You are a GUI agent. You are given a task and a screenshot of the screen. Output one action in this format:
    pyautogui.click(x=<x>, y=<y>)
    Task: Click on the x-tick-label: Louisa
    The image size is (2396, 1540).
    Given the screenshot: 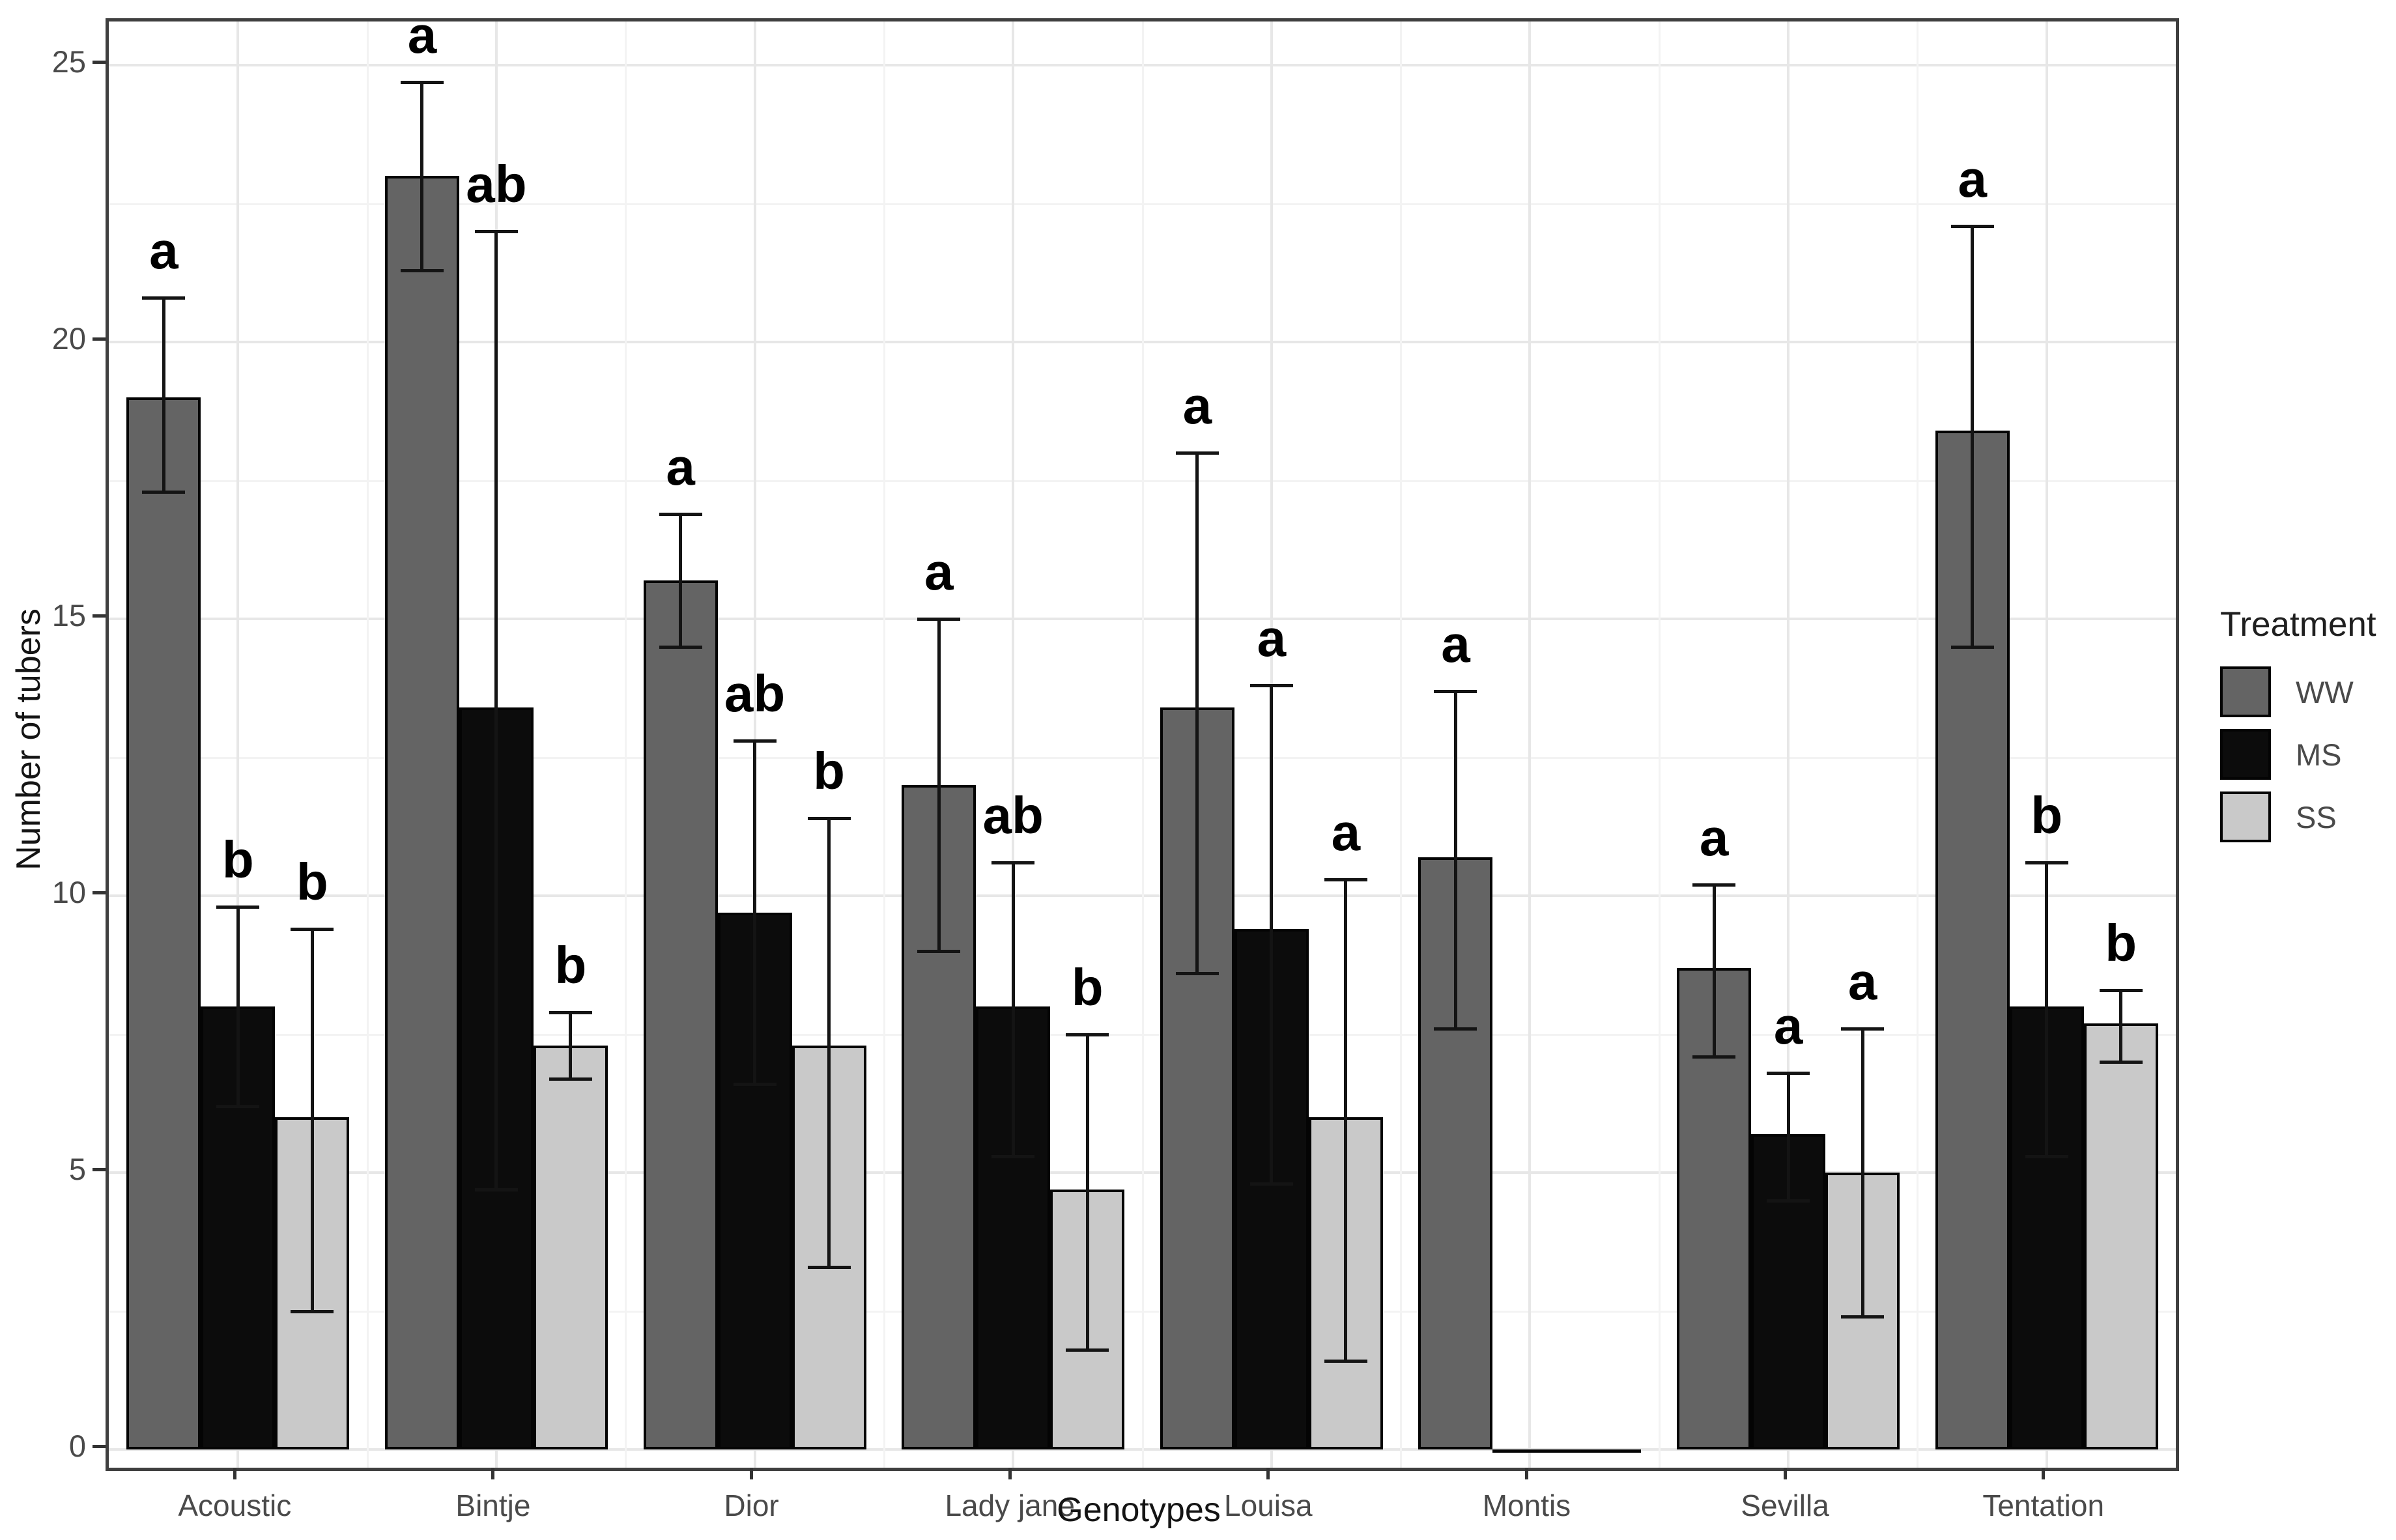 What is the action you would take?
    pyautogui.click(x=1268, y=1506)
    